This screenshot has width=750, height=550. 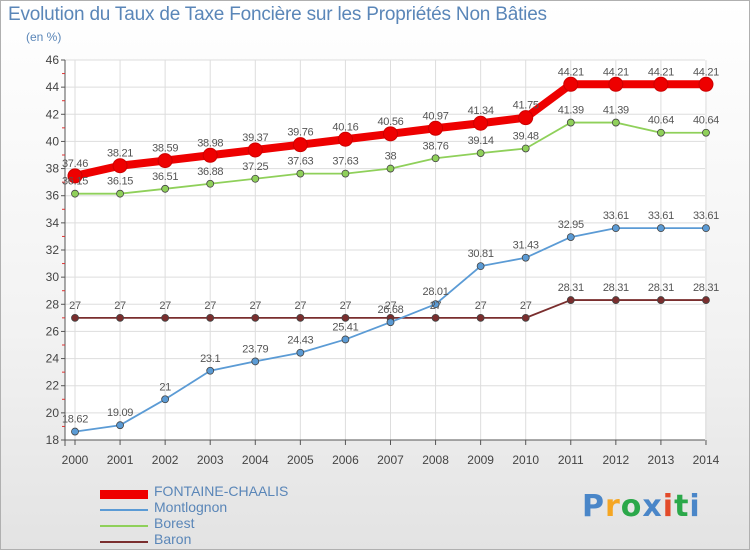 I want to click on x-tick-label: 2006, so click(x=345, y=460).